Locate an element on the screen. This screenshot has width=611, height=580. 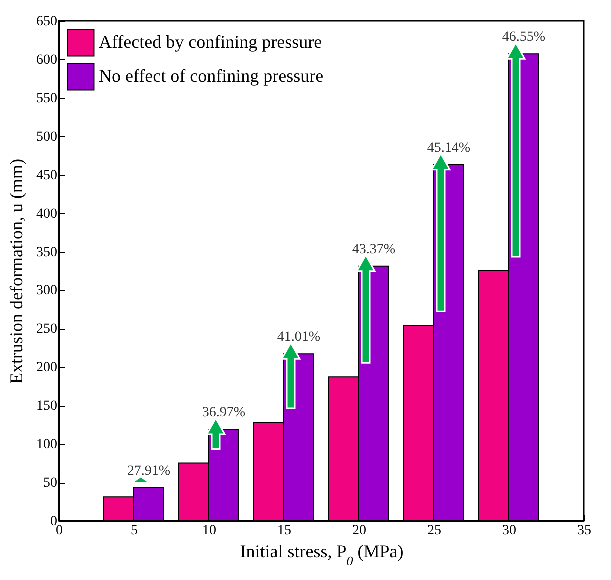
legend-label: No effect of confining pressure is located at coordinates (211, 76).